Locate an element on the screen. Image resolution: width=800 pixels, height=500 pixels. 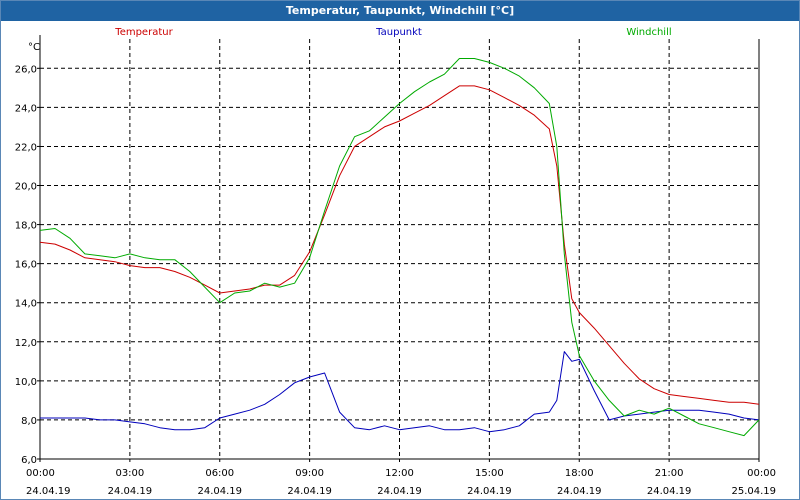
y-tick-label: 10,0 is located at coordinates (26, 382).